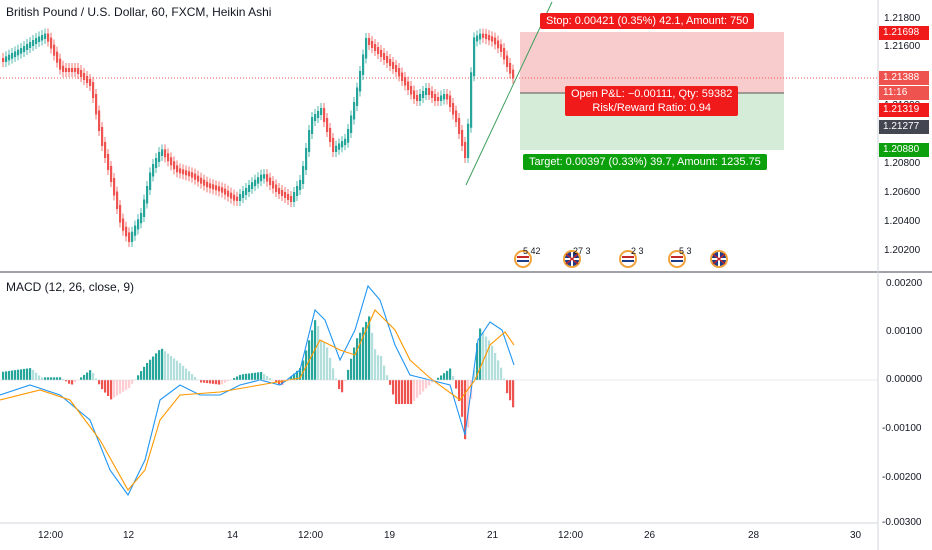 The width and height of the screenshot is (932, 550). I want to click on event-marker: 5 3, so click(680, 257).